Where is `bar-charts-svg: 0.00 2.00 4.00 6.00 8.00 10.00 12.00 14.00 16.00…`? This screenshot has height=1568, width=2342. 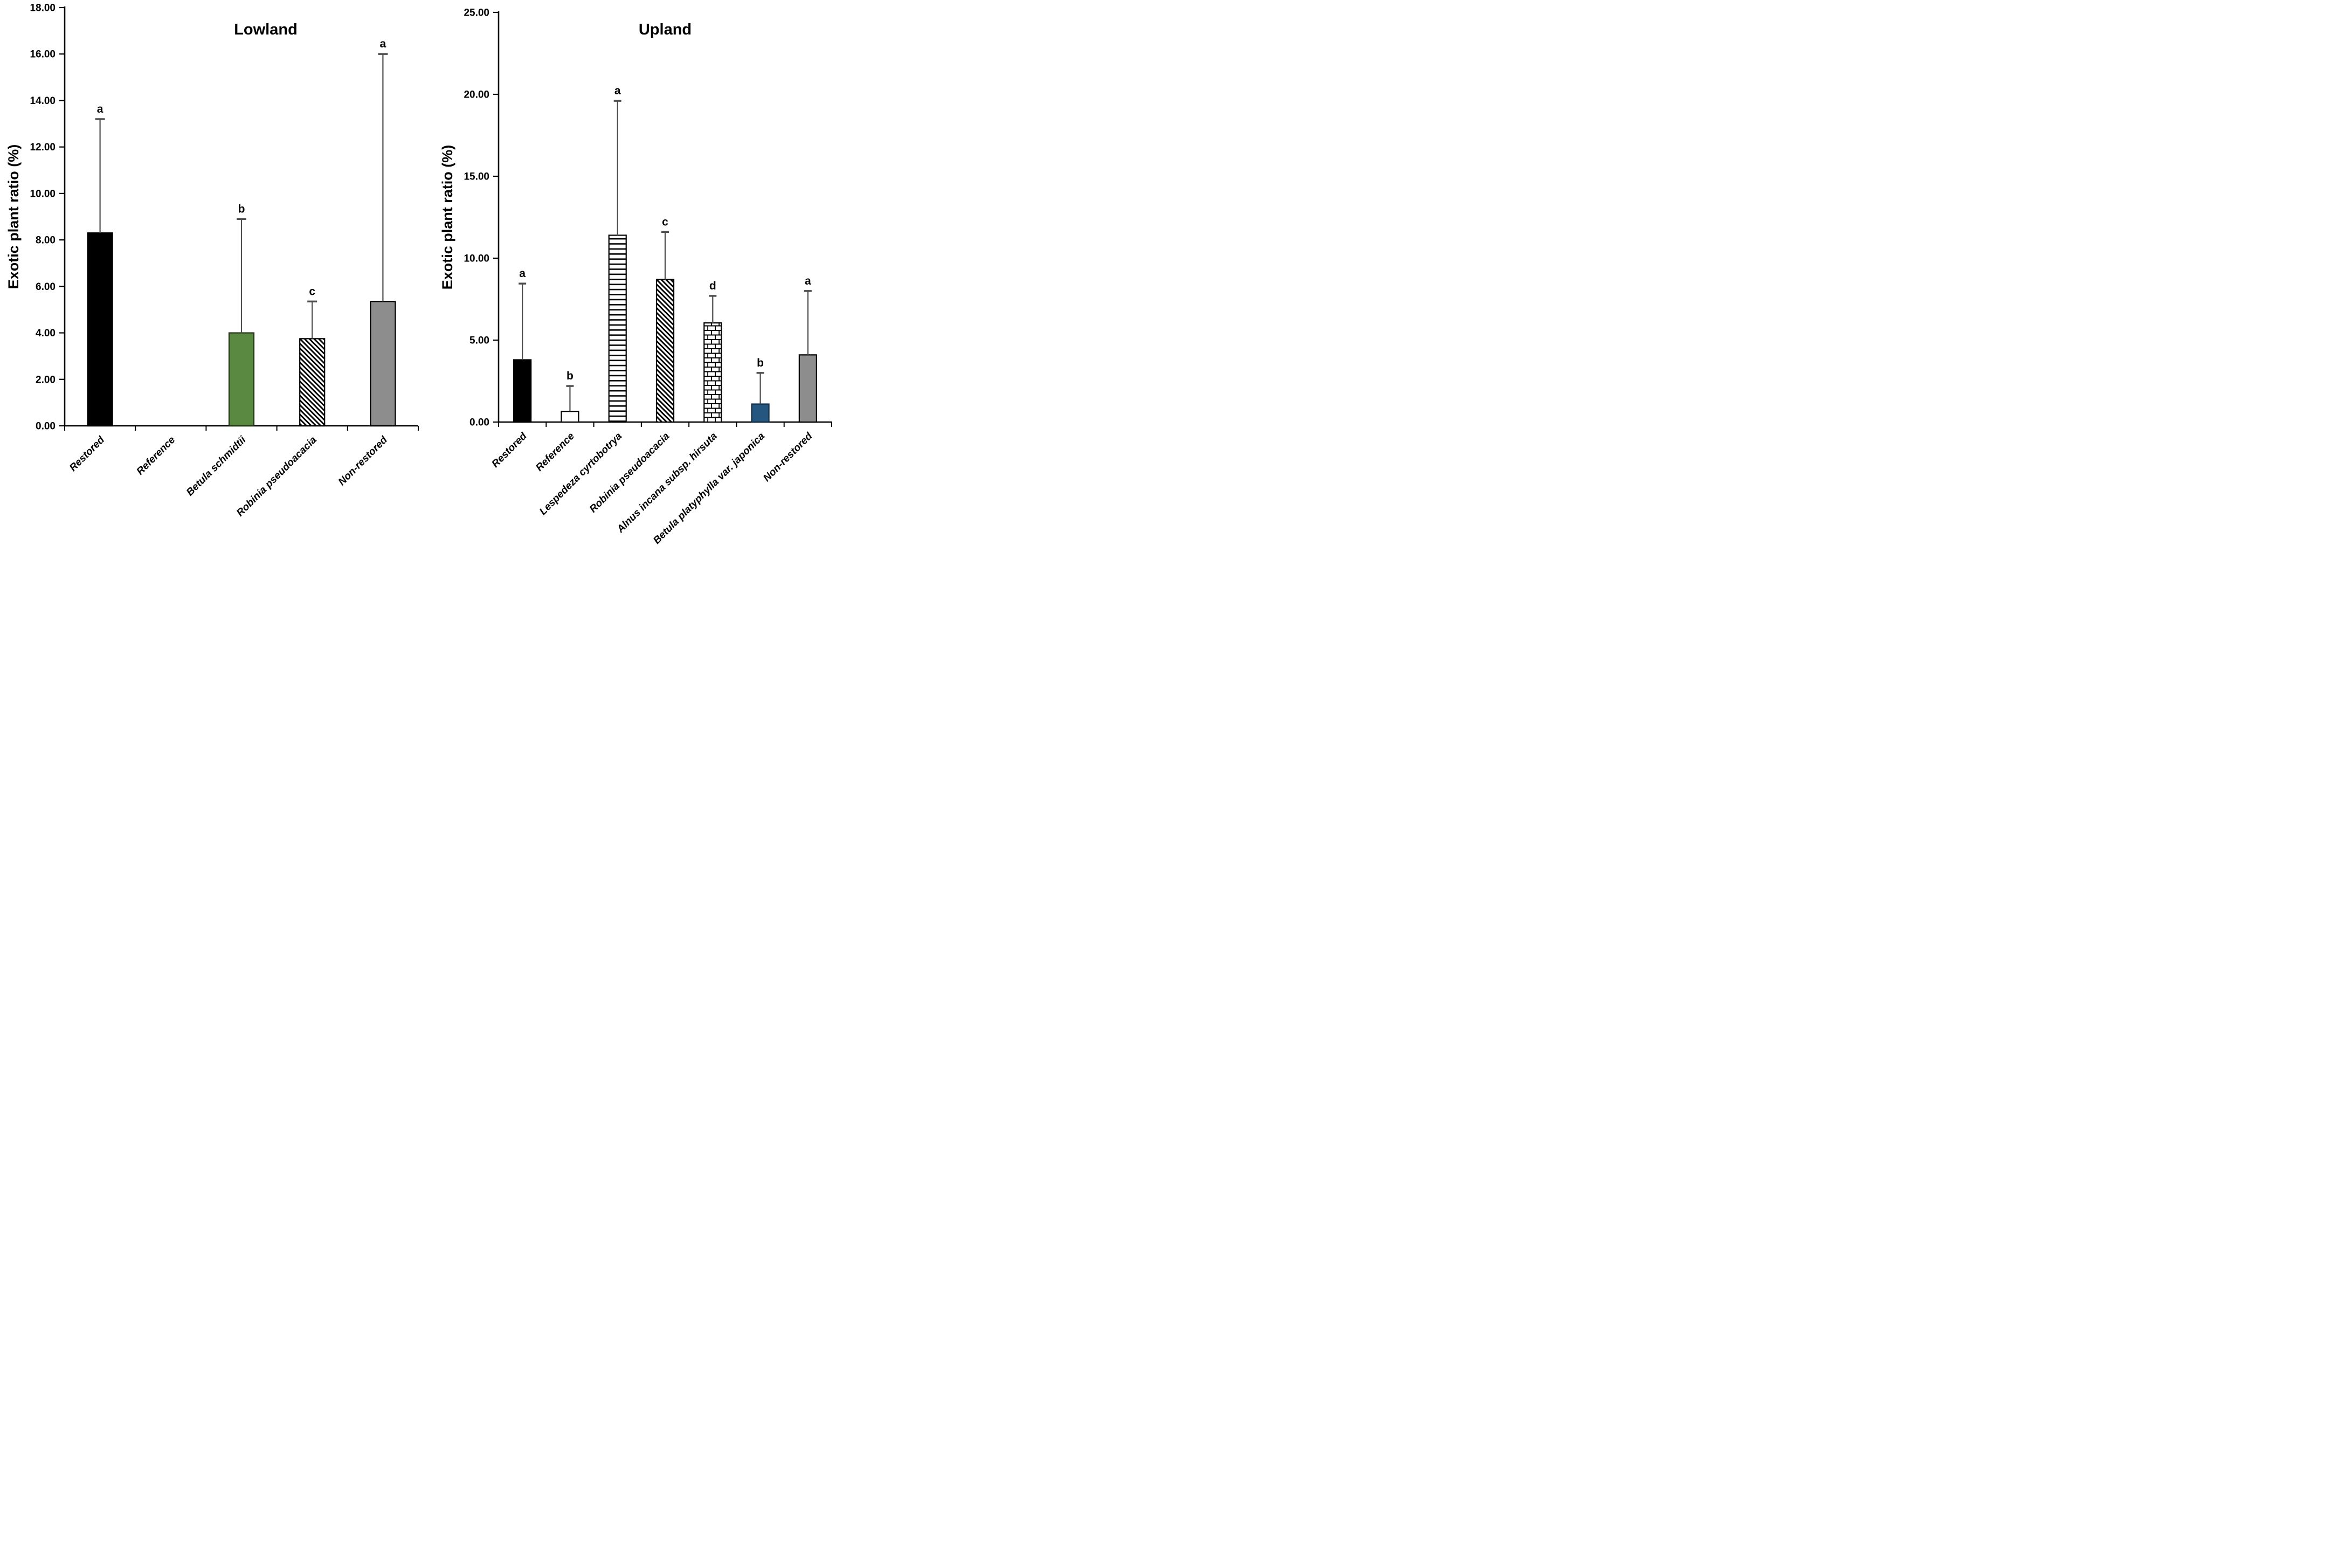
bar-charts-svg: 0.00 2.00 4.00 6.00 8.00 10.00 12.00 14.00 16.00… is located at coordinates (418, 275).